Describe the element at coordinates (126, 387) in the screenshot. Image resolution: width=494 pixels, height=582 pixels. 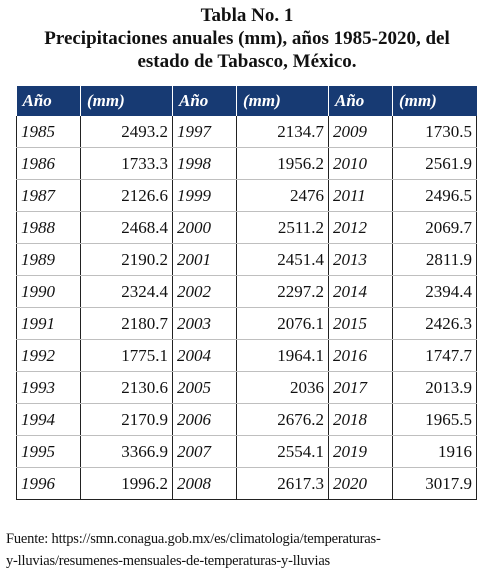
I see `precipitation-cell: 2130.6` at that location.